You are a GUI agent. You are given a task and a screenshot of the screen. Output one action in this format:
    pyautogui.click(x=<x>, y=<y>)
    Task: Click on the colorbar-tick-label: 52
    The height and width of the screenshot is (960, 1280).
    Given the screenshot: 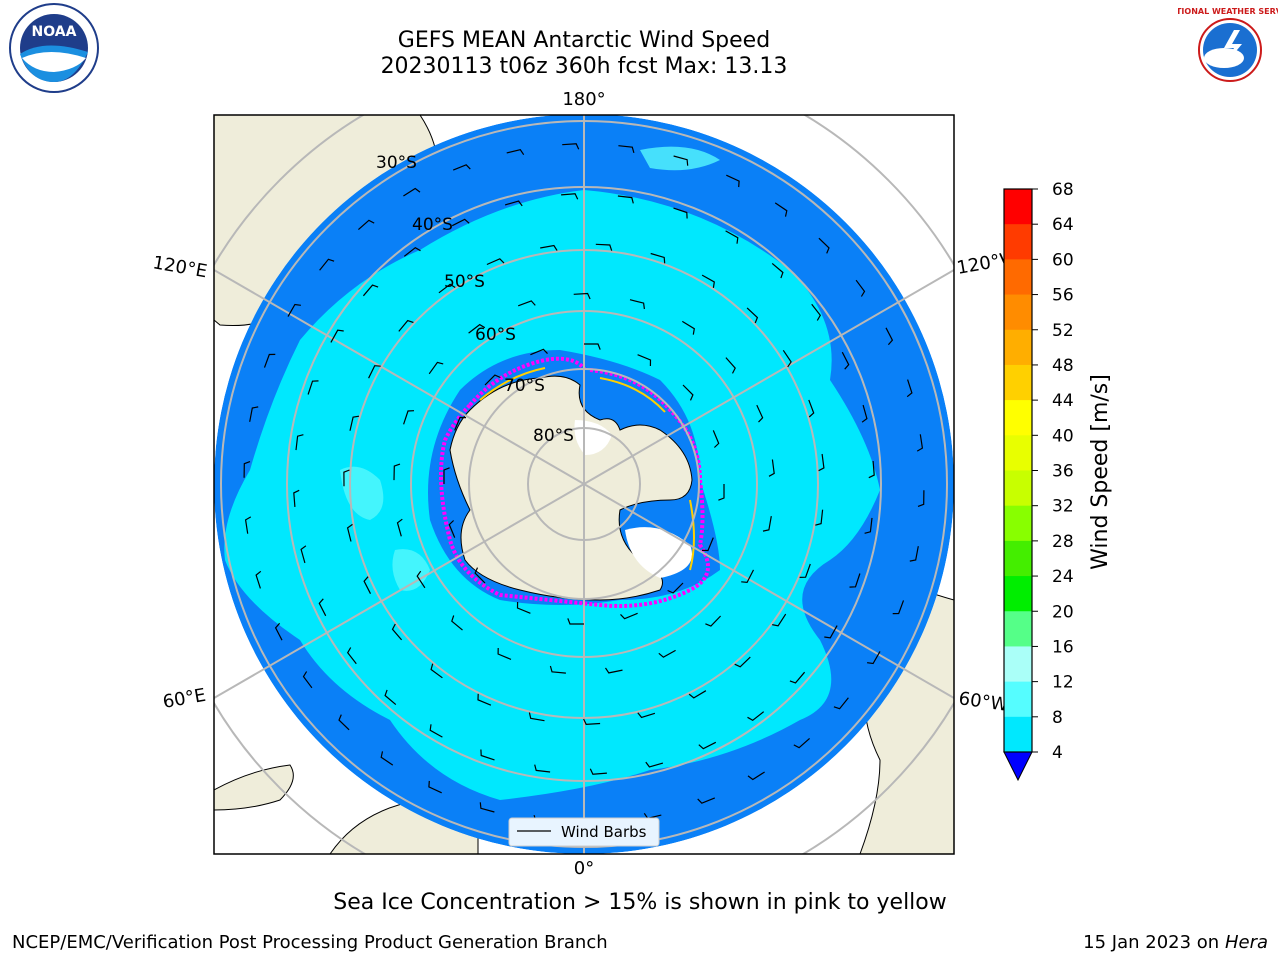 What is the action you would take?
    pyautogui.click(x=1063, y=331)
    